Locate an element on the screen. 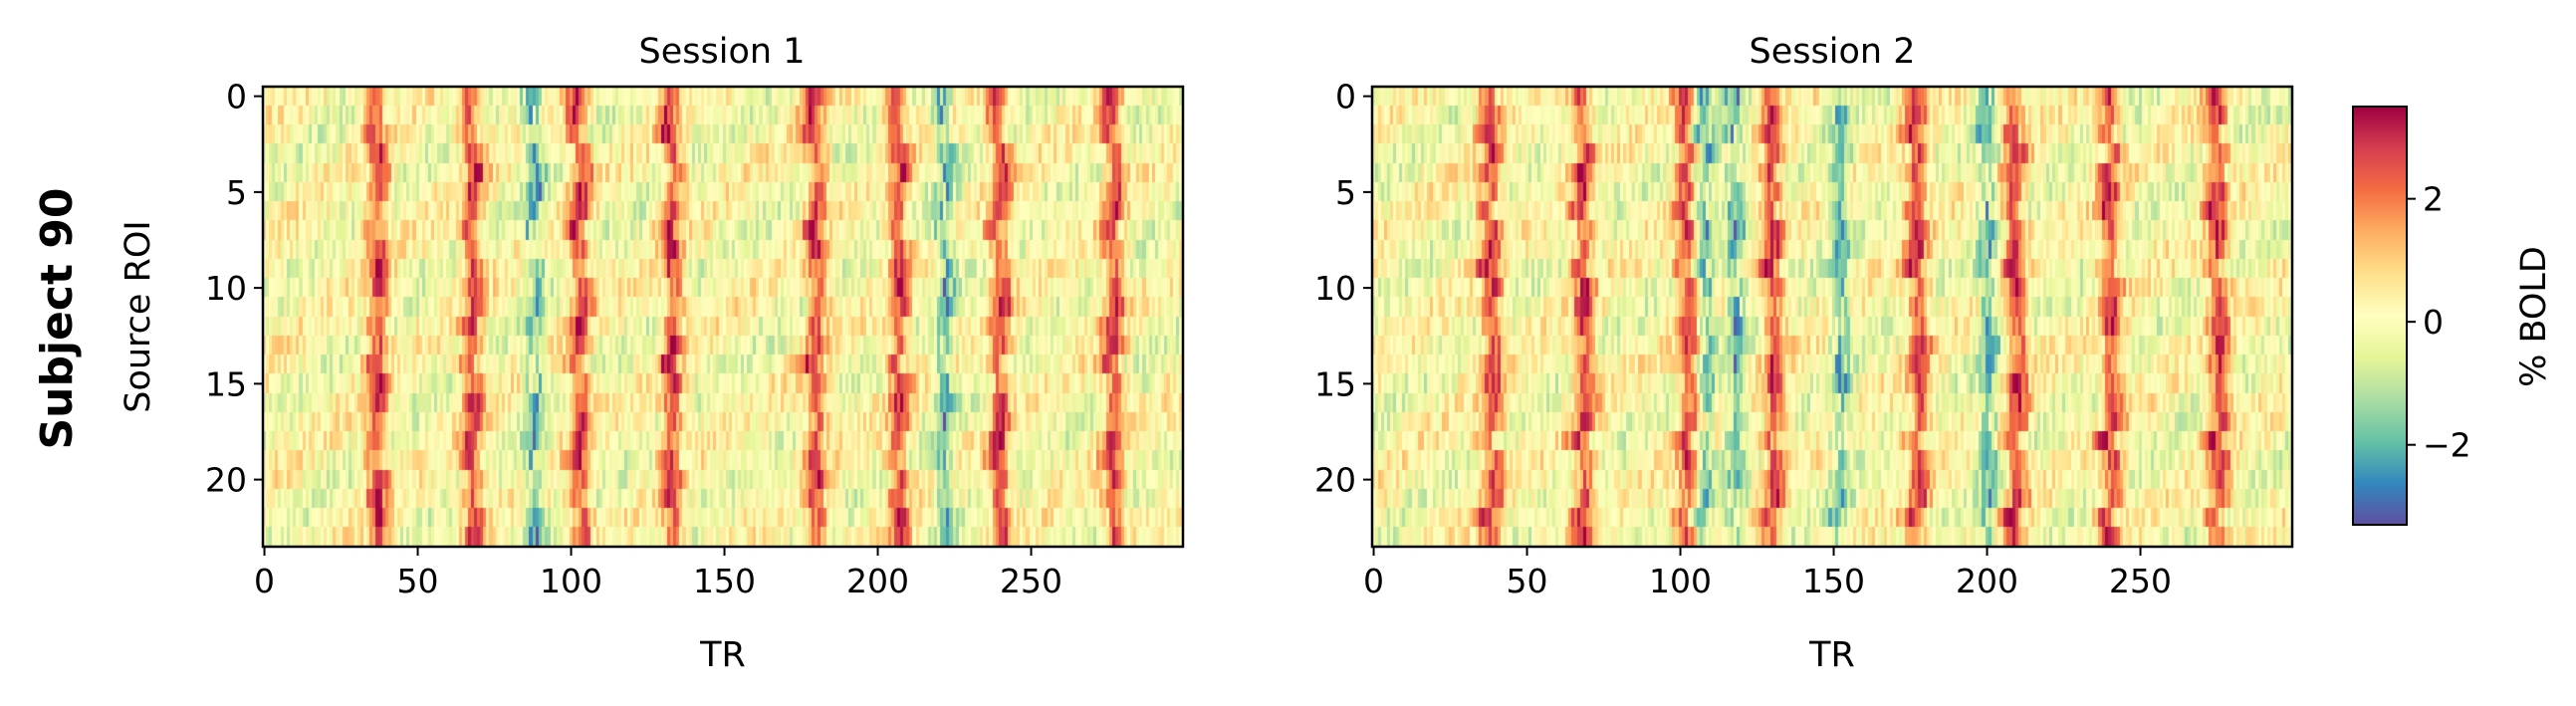 Image resolution: width=2576 pixels, height=706 pixels. panel-1-y-axis-title: Source ROI is located at coordinates (138, 317).